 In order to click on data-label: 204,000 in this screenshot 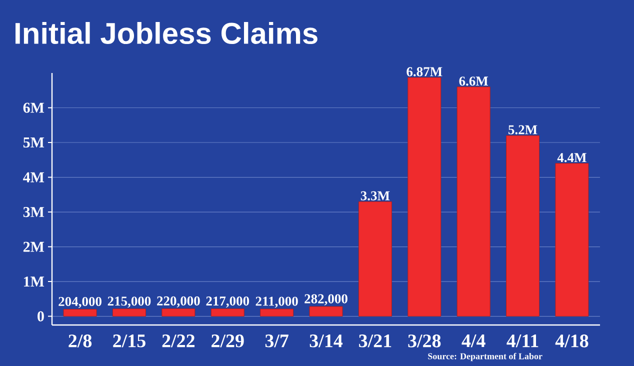, I will do `click(80, 302)`.